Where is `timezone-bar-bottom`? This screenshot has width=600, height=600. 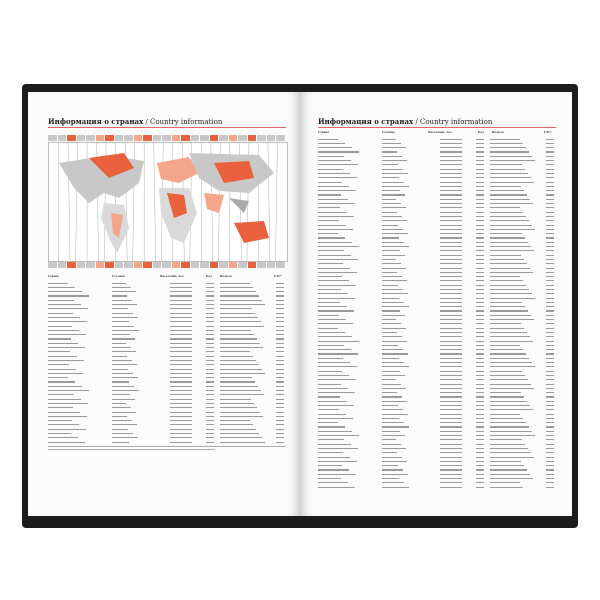
timezone-bar-bottom is located at coordinates (167, 265).